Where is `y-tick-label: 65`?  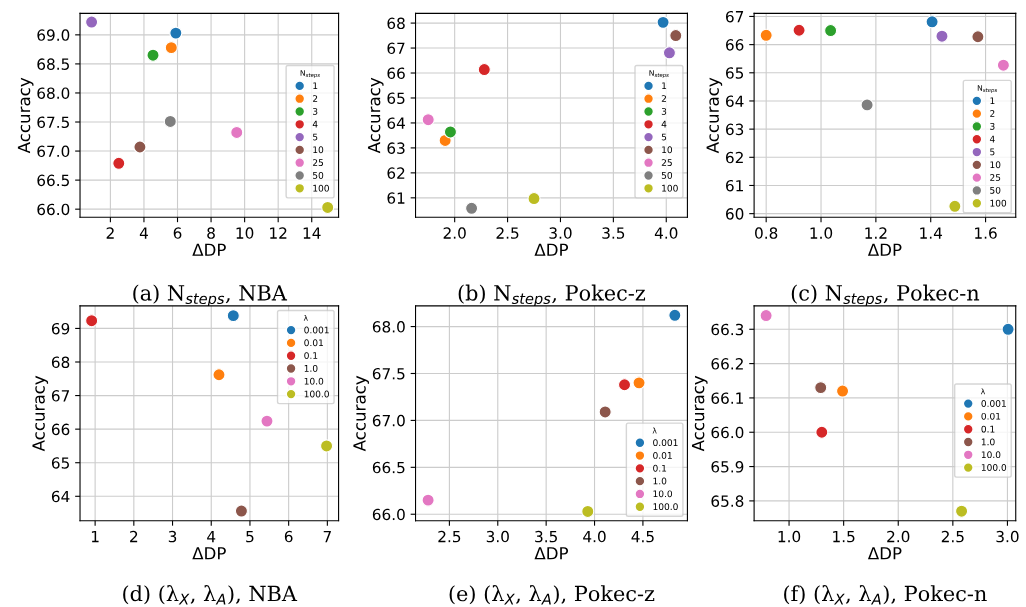 y-tick-label: 65 is located at coordinates (60, 463).